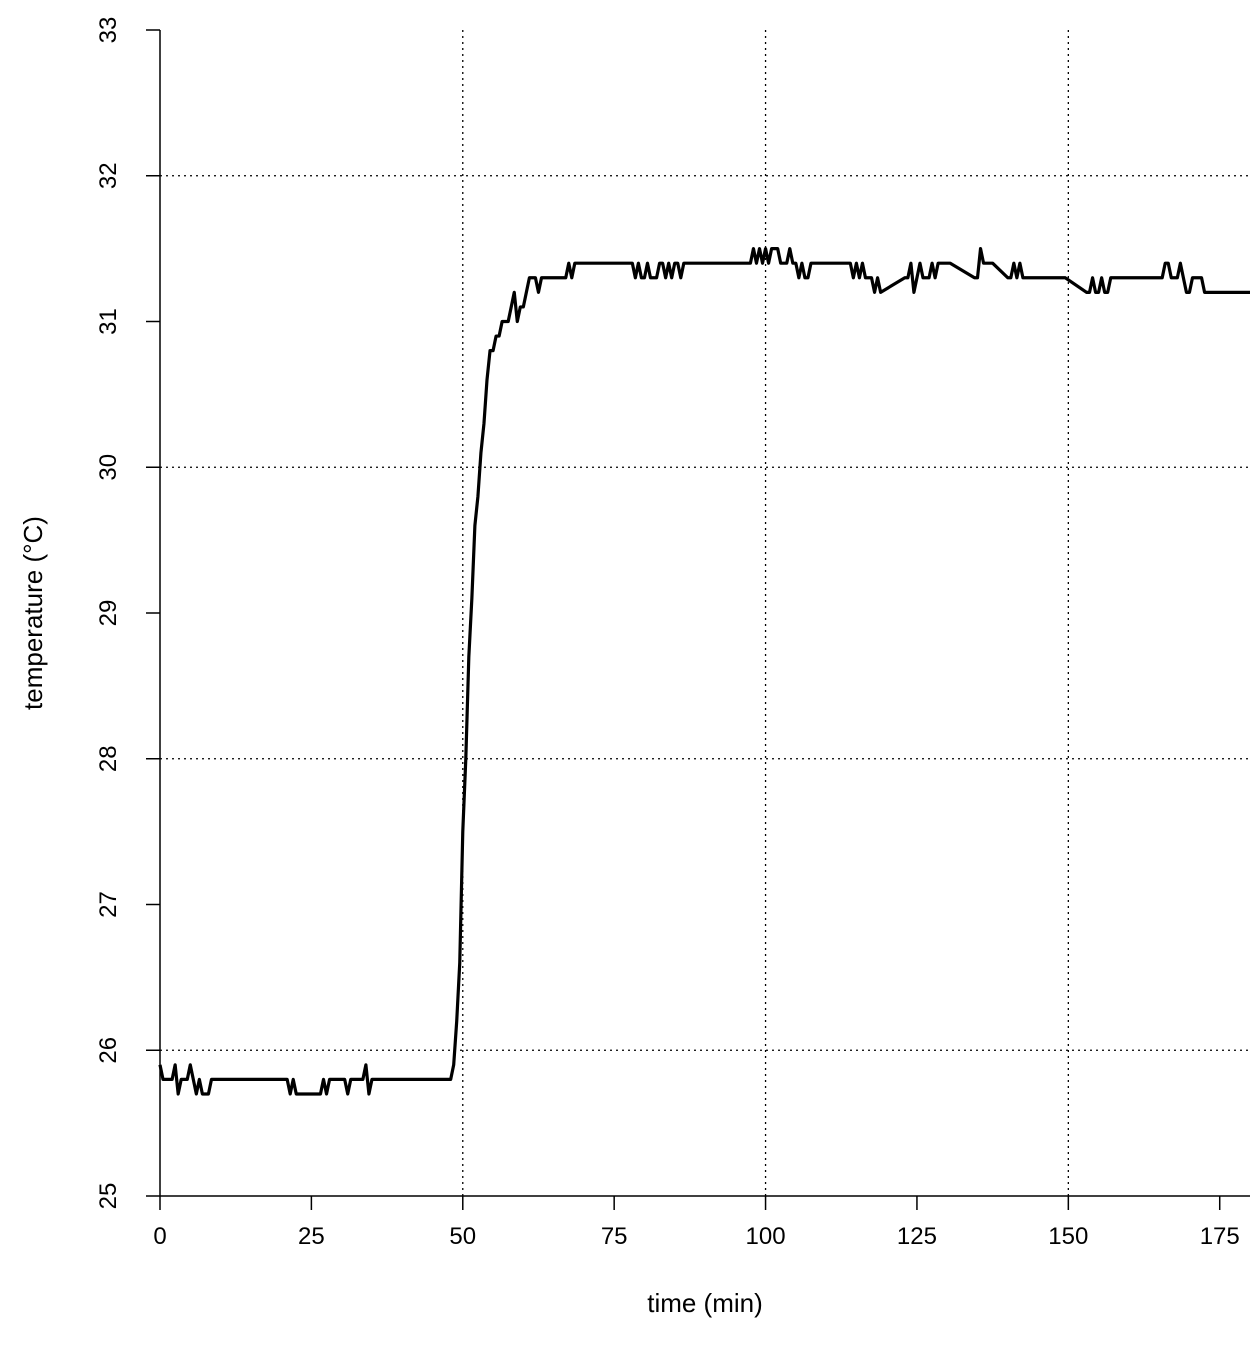 The image size is (1255, 1350). Describe the element at coordinates (108, 613) in the screenshot. I see `y-tick-label-29: 29` at that location.